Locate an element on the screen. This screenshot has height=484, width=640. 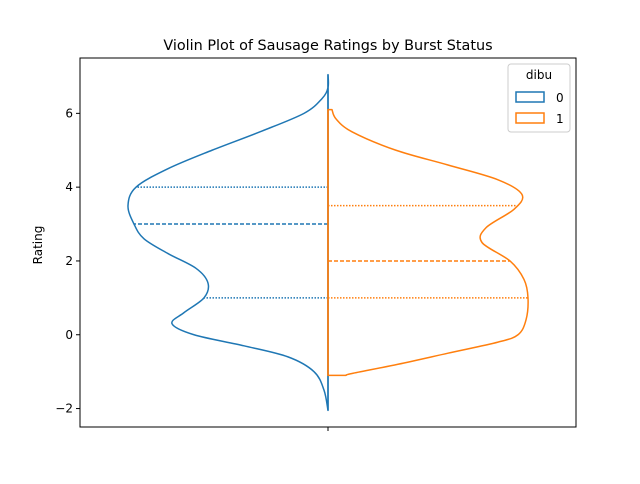
y-tick-label: 2 is located at coordinates (69, 261).